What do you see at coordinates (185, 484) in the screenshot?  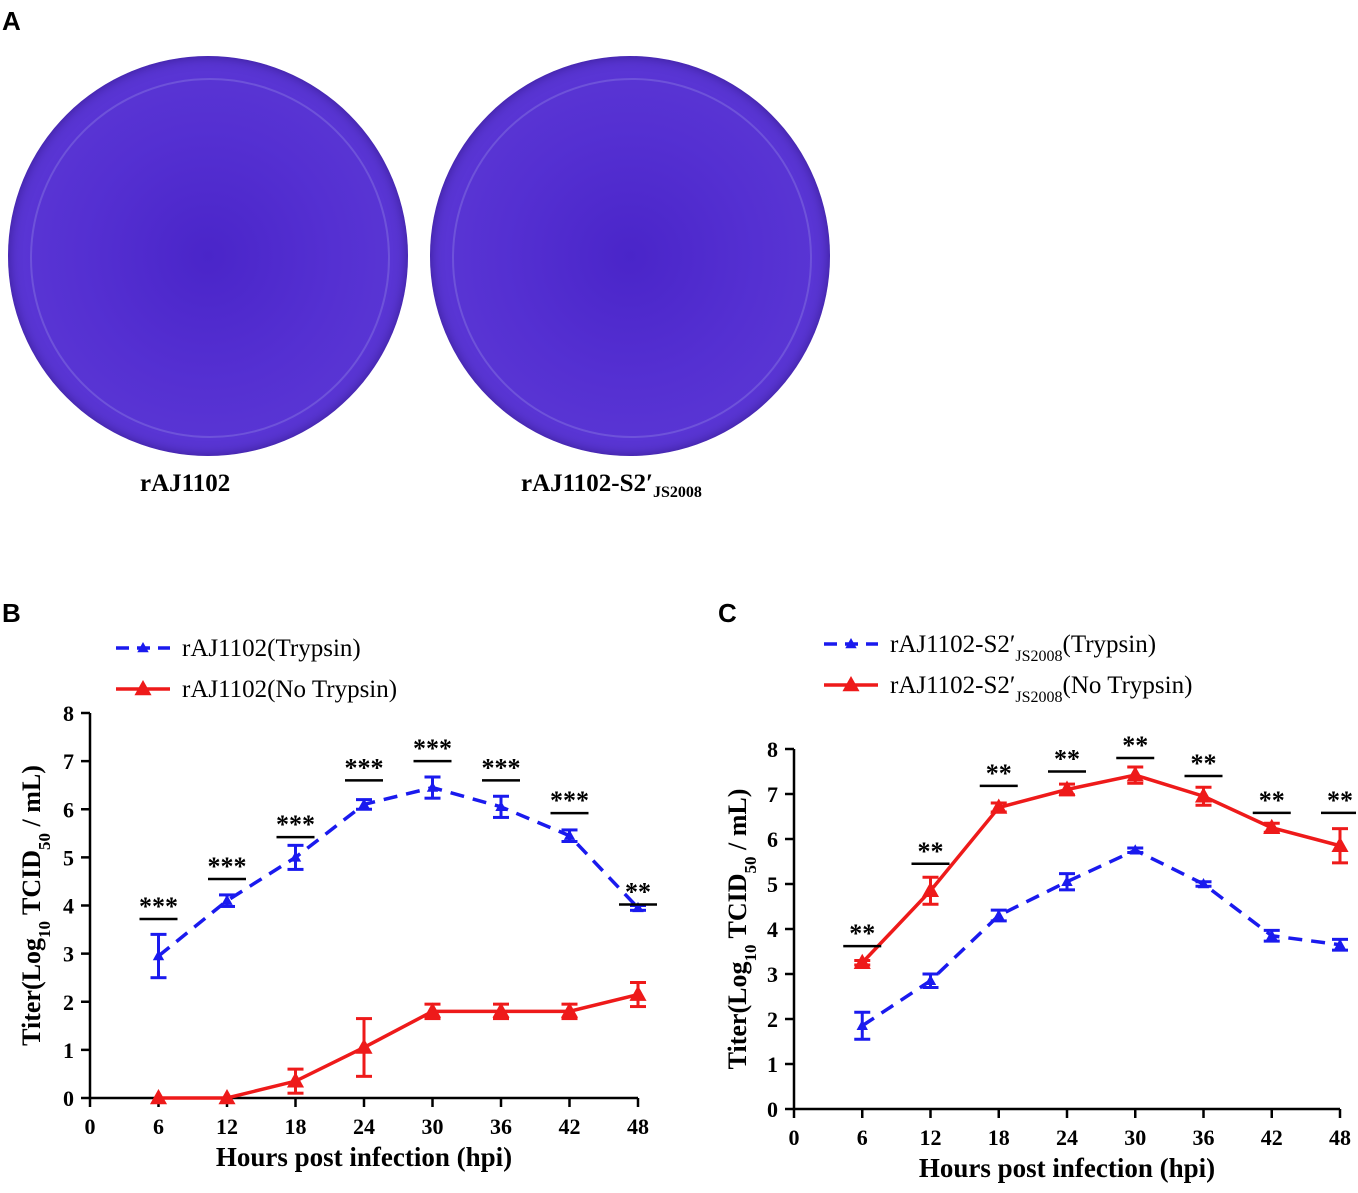 I see `plate-label-raj1102: rAJ1102` at bounding box center [185, 484].